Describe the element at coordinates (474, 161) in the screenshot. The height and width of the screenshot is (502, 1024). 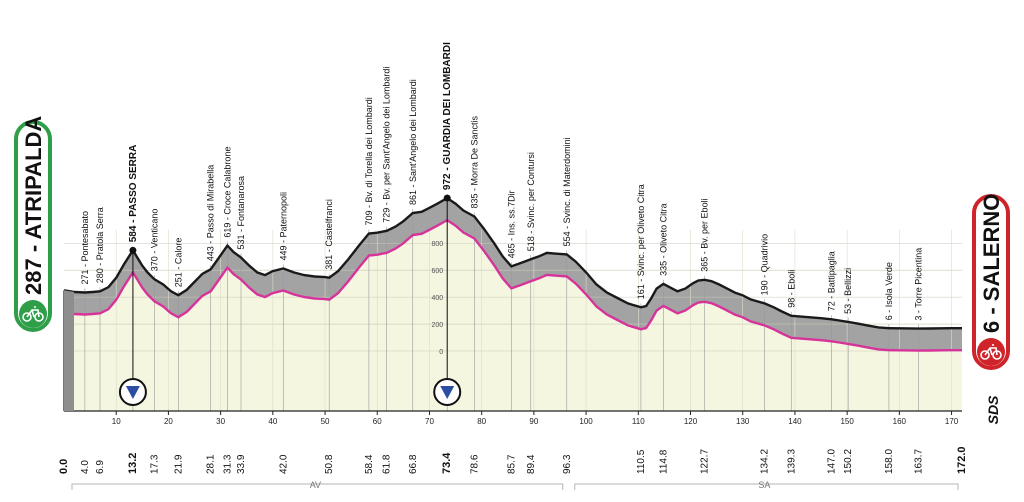
I see `place-label: 835 - Morra De Sanctis` at that location.